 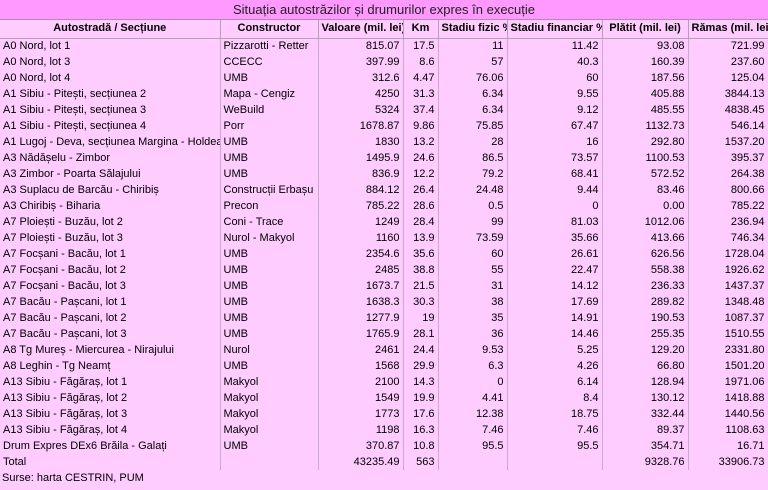 I want to click on number-cell: 28.1, so click(x=421, y=334).